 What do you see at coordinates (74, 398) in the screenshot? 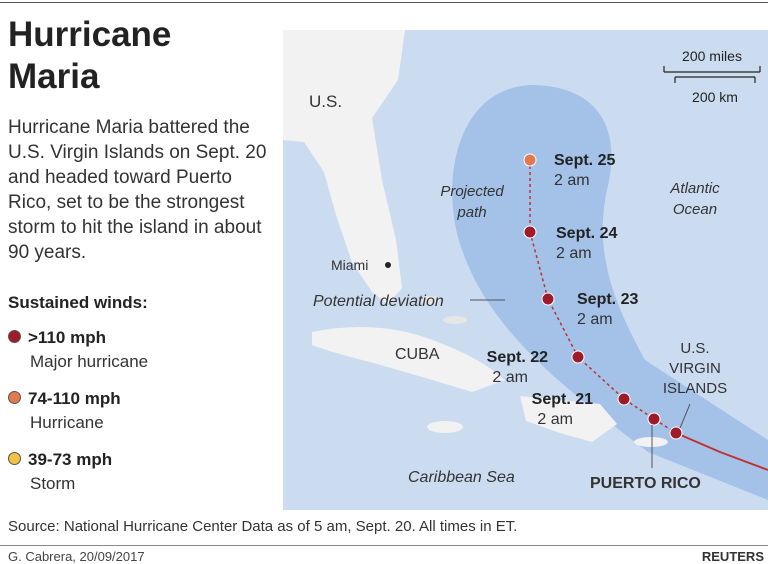
I see `legend-label: 74-110 mph` at bounding box center [74, 398].